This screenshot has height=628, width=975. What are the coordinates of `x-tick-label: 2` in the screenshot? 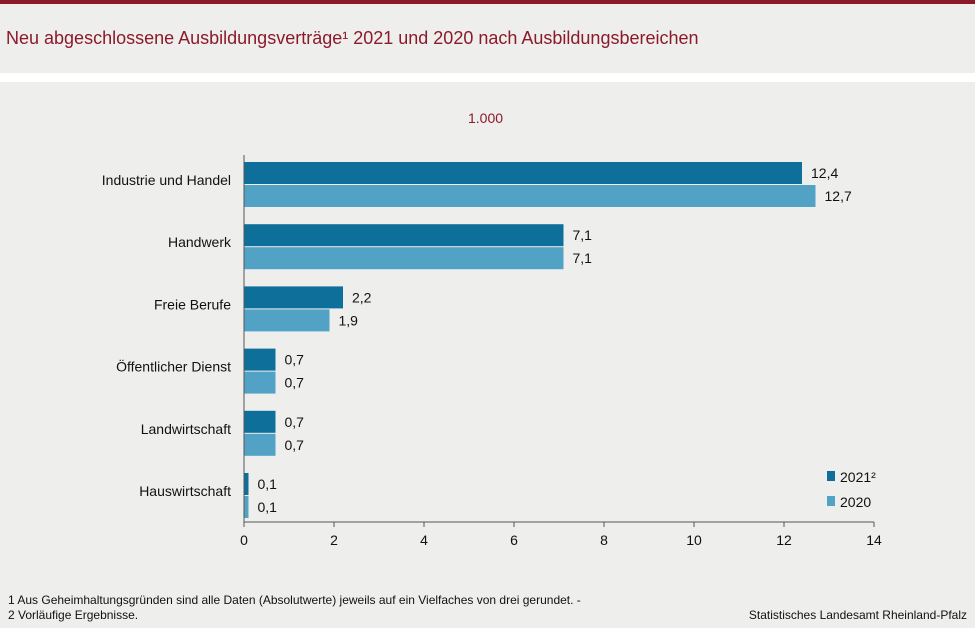 It's located at (334, 540).